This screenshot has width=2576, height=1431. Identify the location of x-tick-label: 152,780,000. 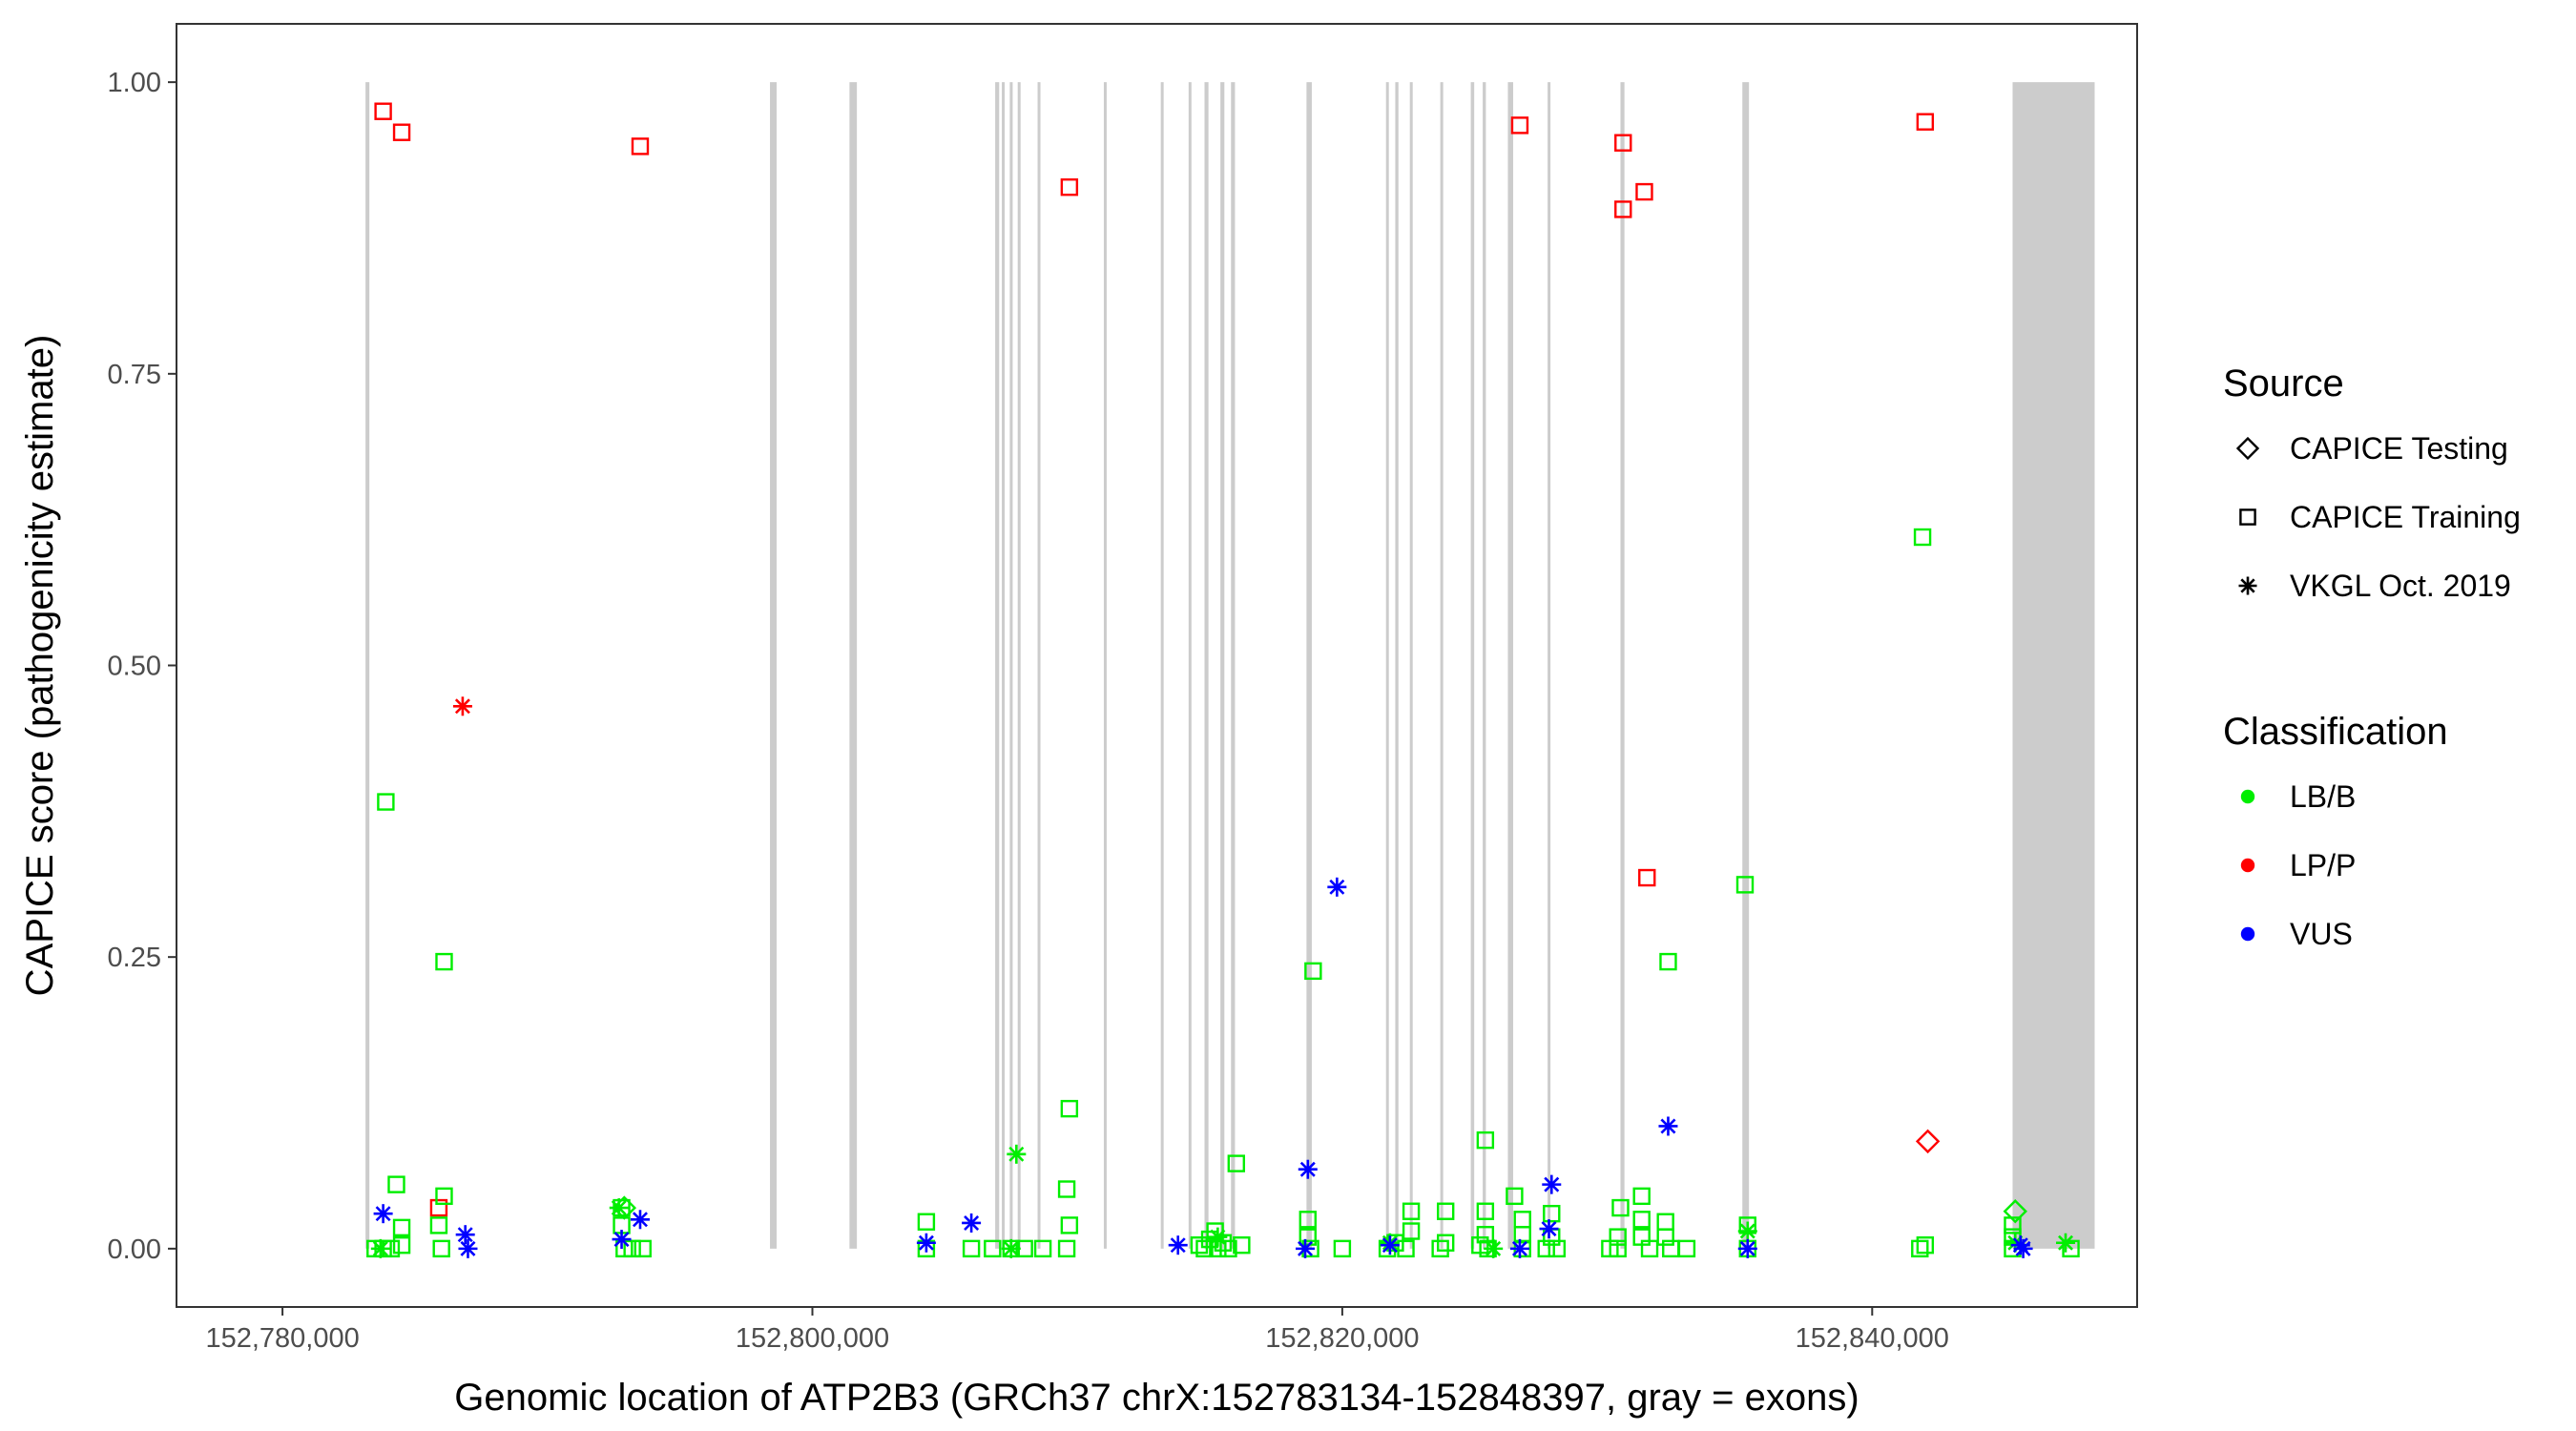
(282, 1338).